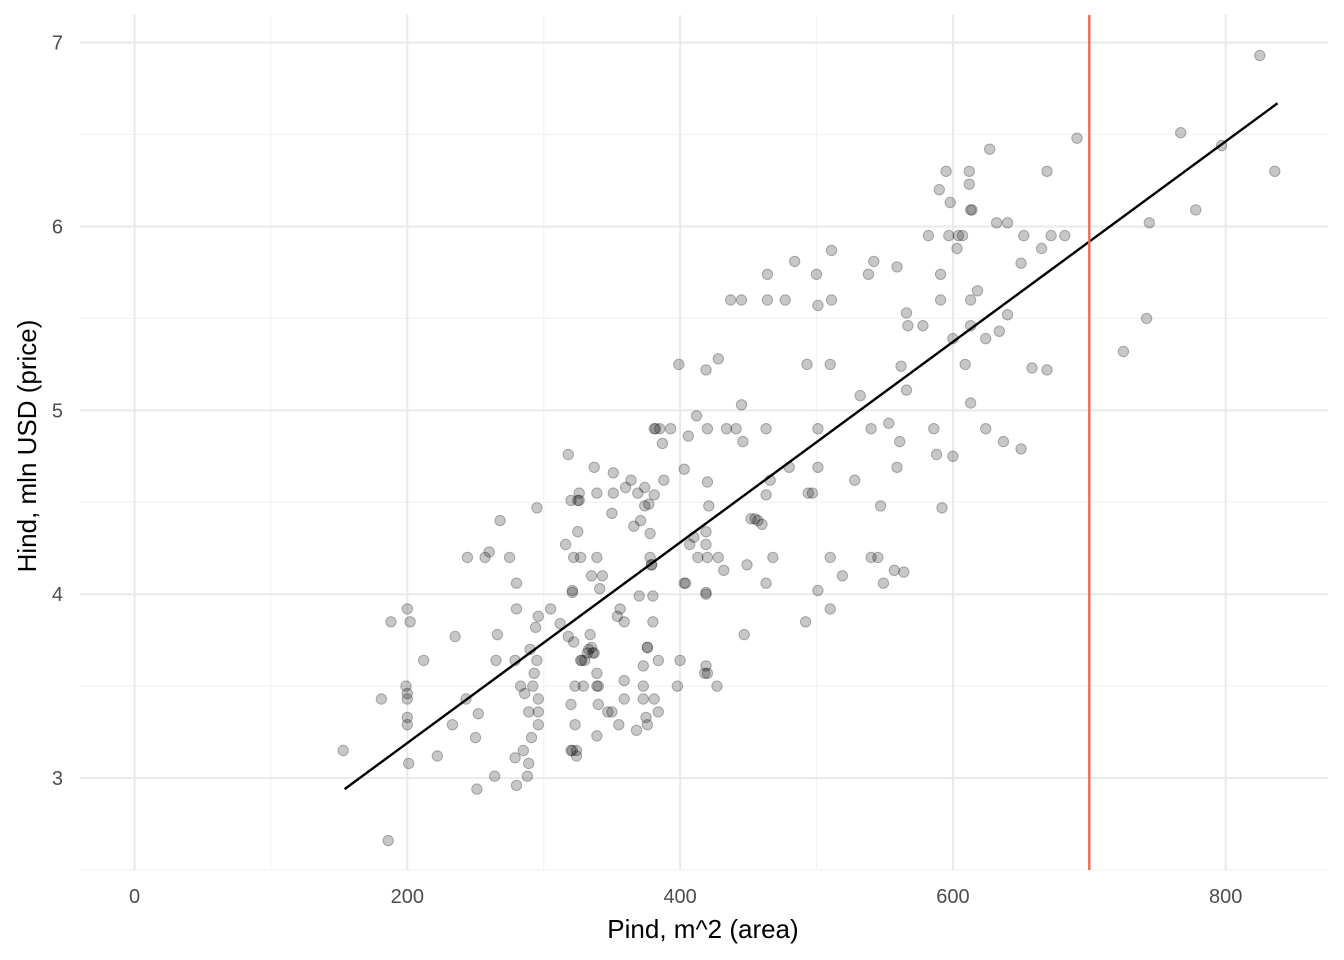 The width and height of the screenshot is (1344, 960). What do you see at coordinates (27, 446) in the screenshot?
I see `y-axis-title: Hind, mln USD (price)` at bounding box center [27, 446].